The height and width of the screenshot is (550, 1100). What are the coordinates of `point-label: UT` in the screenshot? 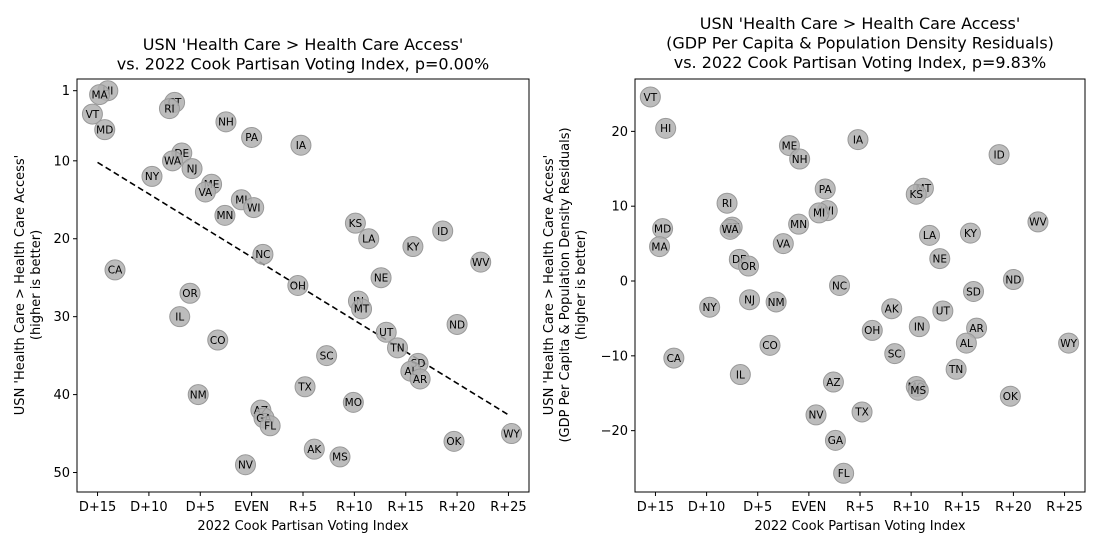 It's located at (386, 333).